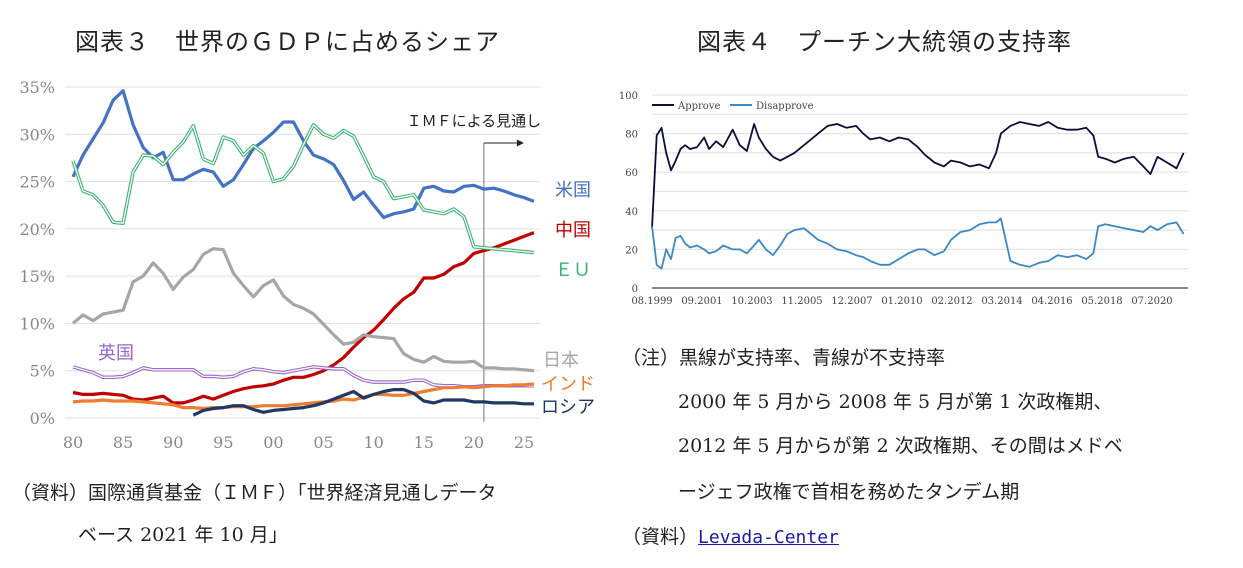 Image resolution: width=1243 pixels, height=568 pixels. Describe the element at coordinates (628, 96) in the screenshot. I see `y-tick-label: 100` at that location.